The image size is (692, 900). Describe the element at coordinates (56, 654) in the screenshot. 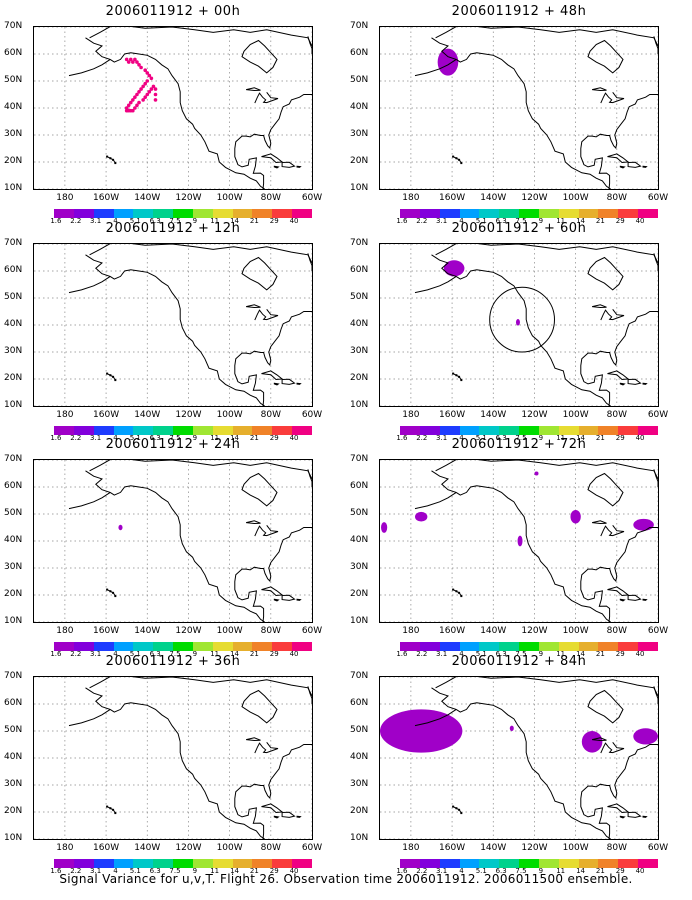

I see `colorbar-label: 1.6` at that location.